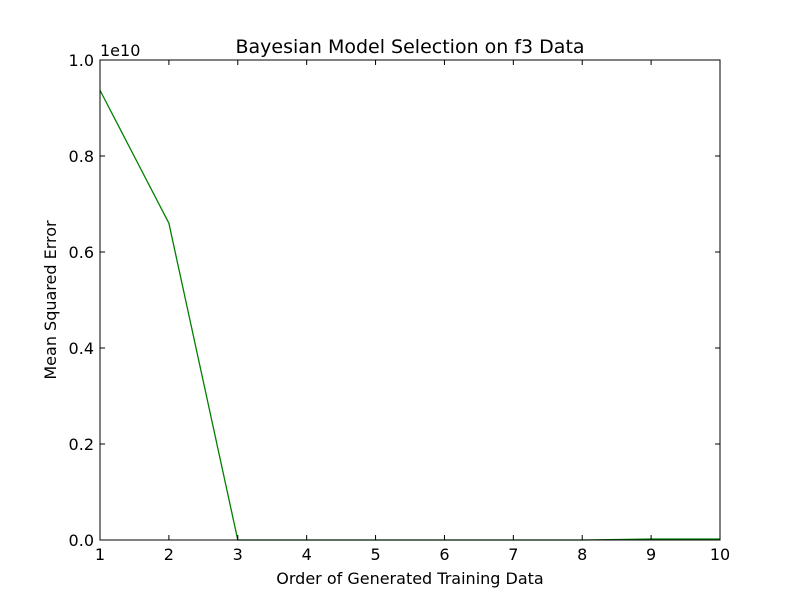  Describe the element at coordinates (81, 540) in the screenshot. I see `y-tick-label: 0.0` at that location.